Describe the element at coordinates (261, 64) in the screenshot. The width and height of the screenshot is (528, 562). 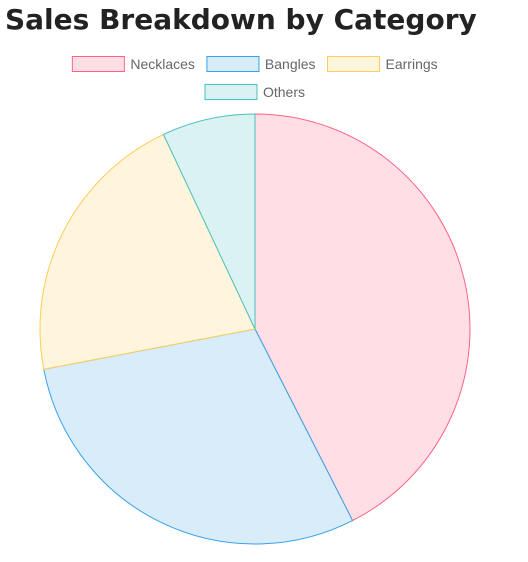
I see `legend-item-bangles: Bangles` at that location.